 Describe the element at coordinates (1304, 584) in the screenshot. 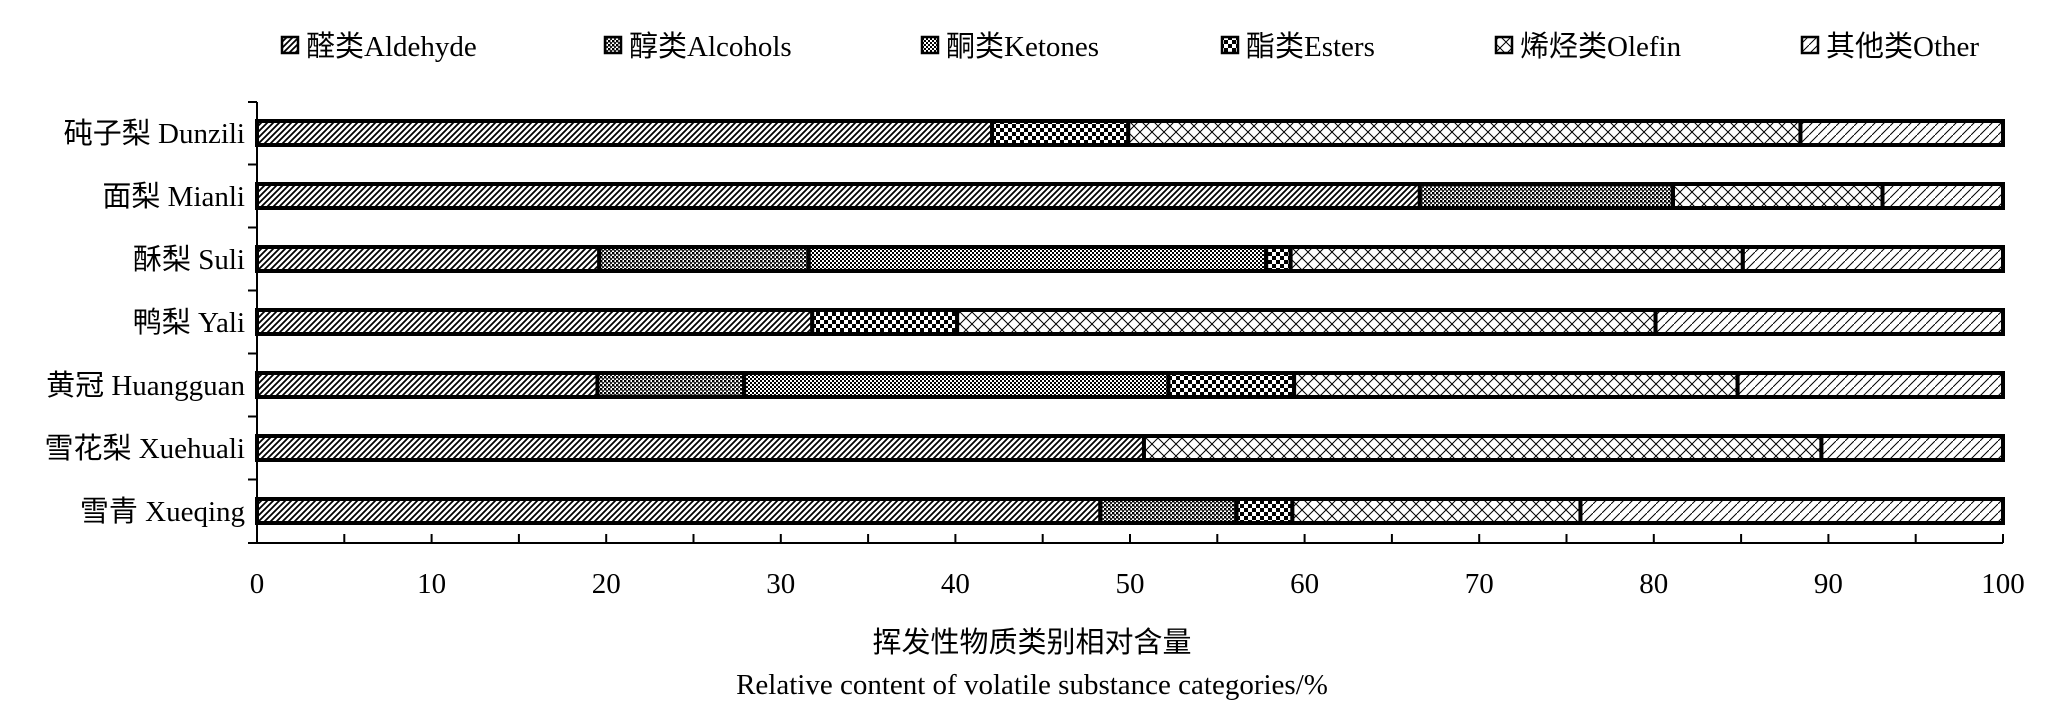

I see `x-tick-label-60: 60` at that location.